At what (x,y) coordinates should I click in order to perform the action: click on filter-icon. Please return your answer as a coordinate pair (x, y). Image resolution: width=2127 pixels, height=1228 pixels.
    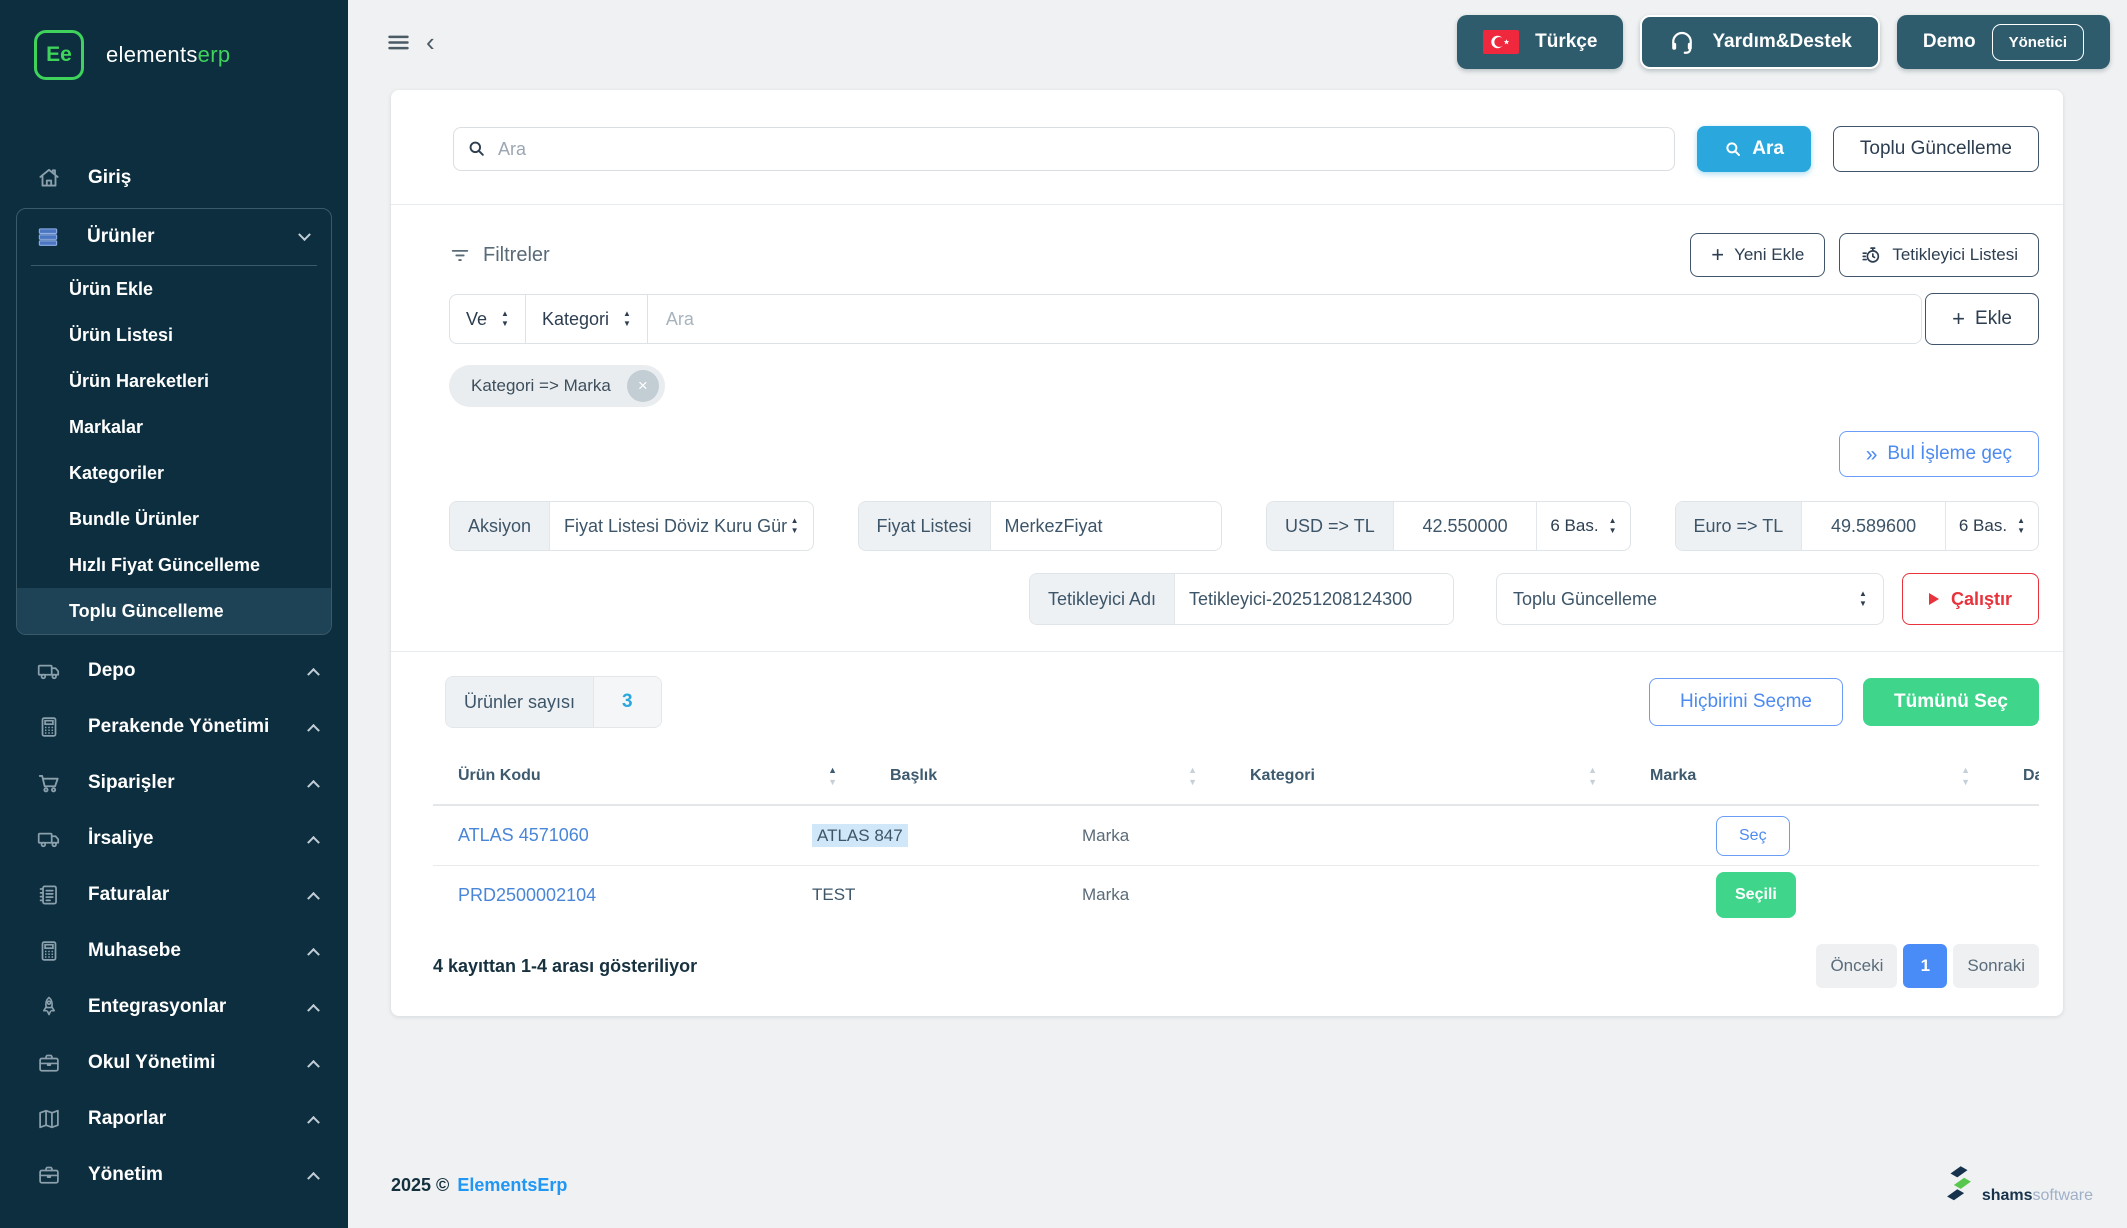
    Looking at the image, I should click on (460, 255).